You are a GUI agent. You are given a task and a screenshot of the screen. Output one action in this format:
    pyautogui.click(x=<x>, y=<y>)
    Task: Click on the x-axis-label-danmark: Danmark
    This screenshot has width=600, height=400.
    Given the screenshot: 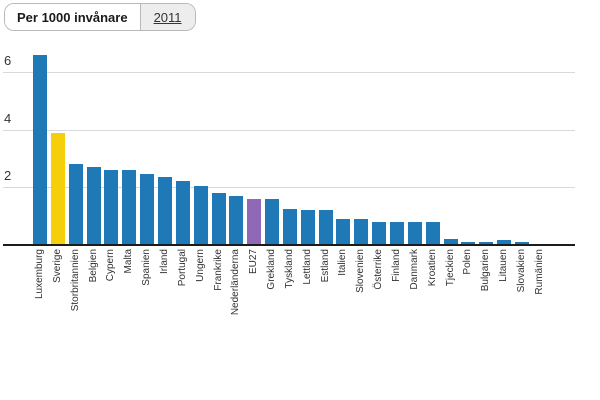 What is the action you would take?
    pyautogui.click(x=414, y=269)
    